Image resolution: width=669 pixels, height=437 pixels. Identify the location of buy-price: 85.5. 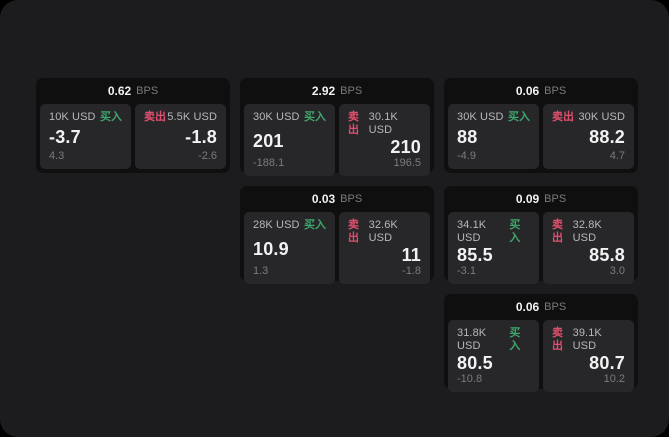
(475, 255).